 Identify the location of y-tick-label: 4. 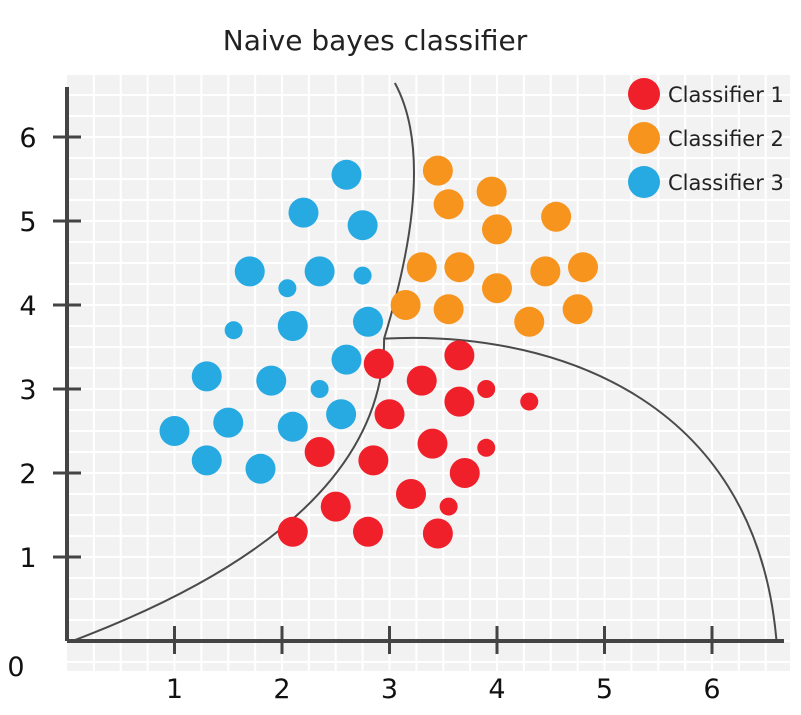
(27, 306).